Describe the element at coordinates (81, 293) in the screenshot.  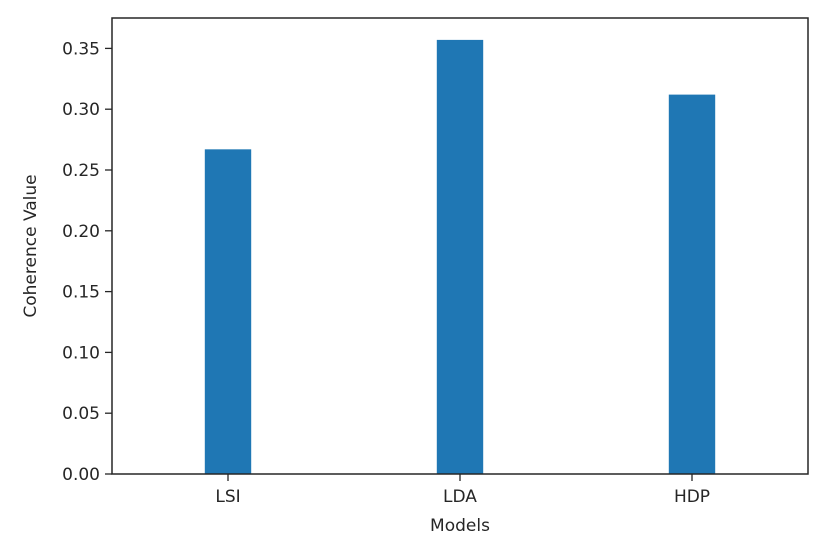
I see `y-tick-label: 0.15` at that location.